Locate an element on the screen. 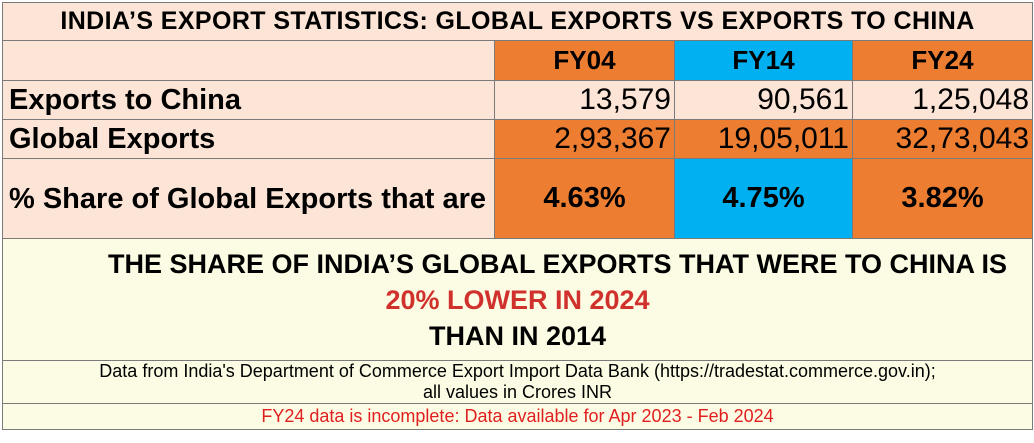 The image size is (1034, 443). cell-exports-to-china-fy24: 1,25,048 is located at coordinates (942, 100).